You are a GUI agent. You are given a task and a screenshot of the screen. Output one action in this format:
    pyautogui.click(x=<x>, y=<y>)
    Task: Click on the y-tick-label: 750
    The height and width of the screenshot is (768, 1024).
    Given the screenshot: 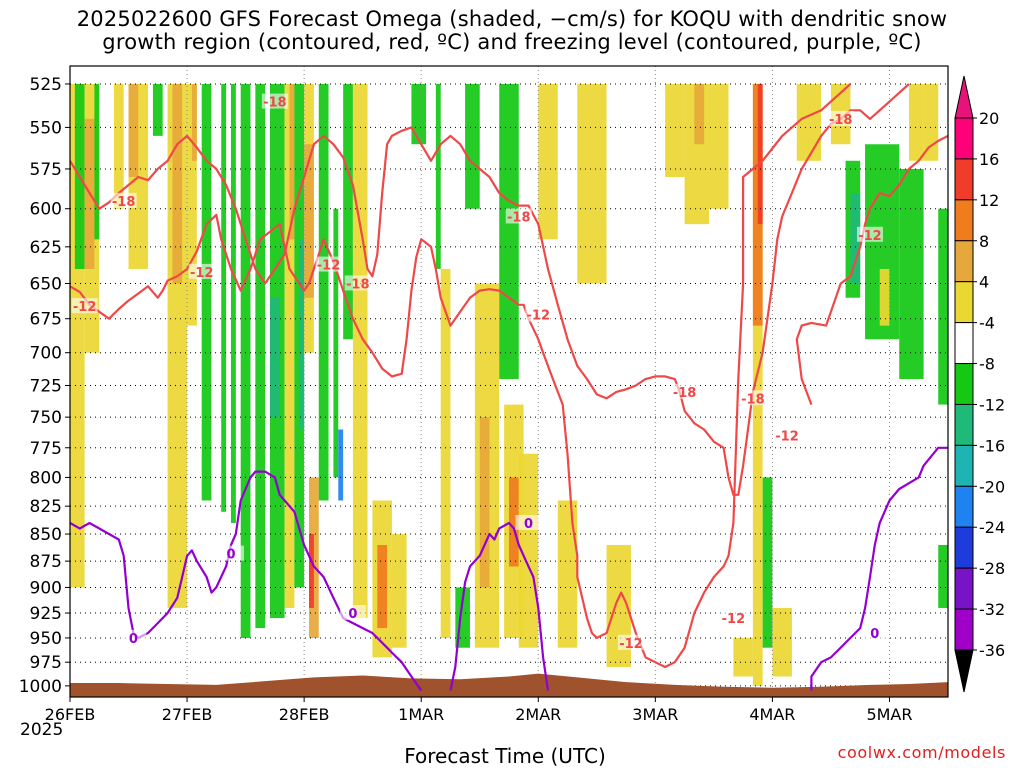 What is the action you would take?
    pyautogui.click(x=46, y=418)
    